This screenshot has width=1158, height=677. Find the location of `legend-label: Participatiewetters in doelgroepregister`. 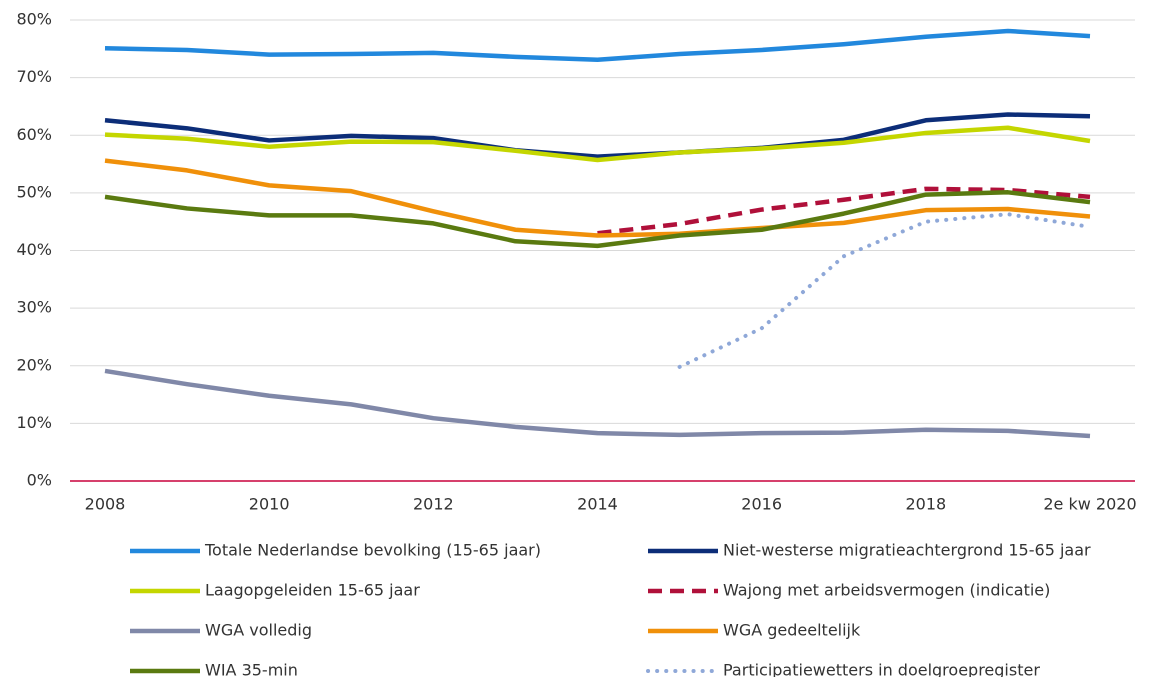

legend-label: Participatiewetters in doelgroepregister is located at coordinates (881, 669).